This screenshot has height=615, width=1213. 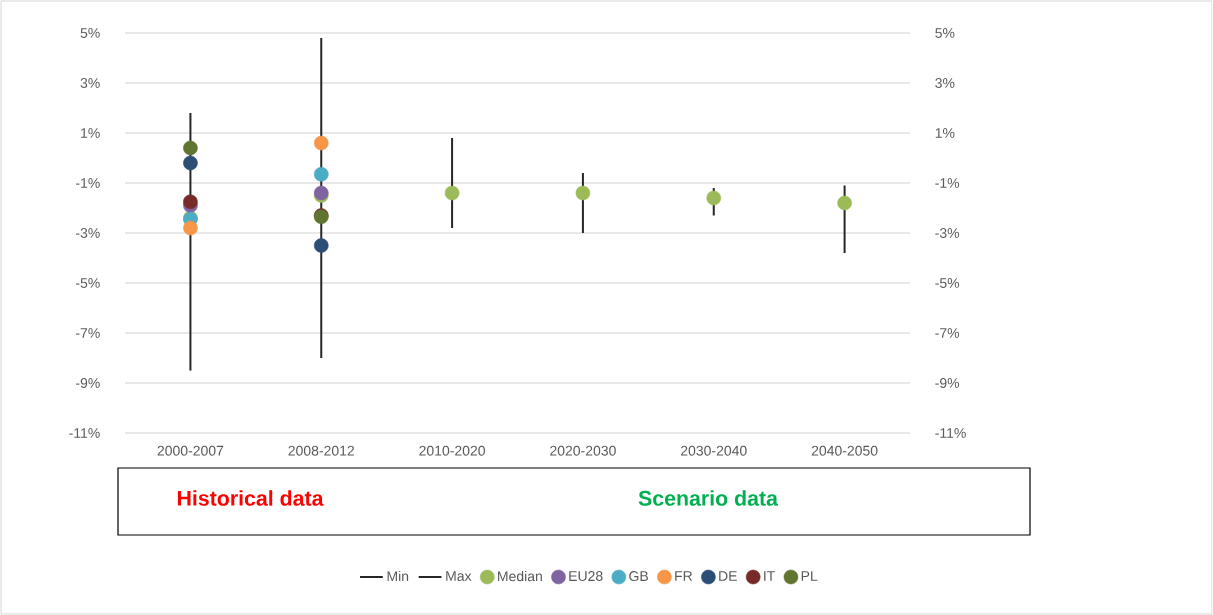 I want to click on y-tick-label: -11%, so click(x=84, y=433).